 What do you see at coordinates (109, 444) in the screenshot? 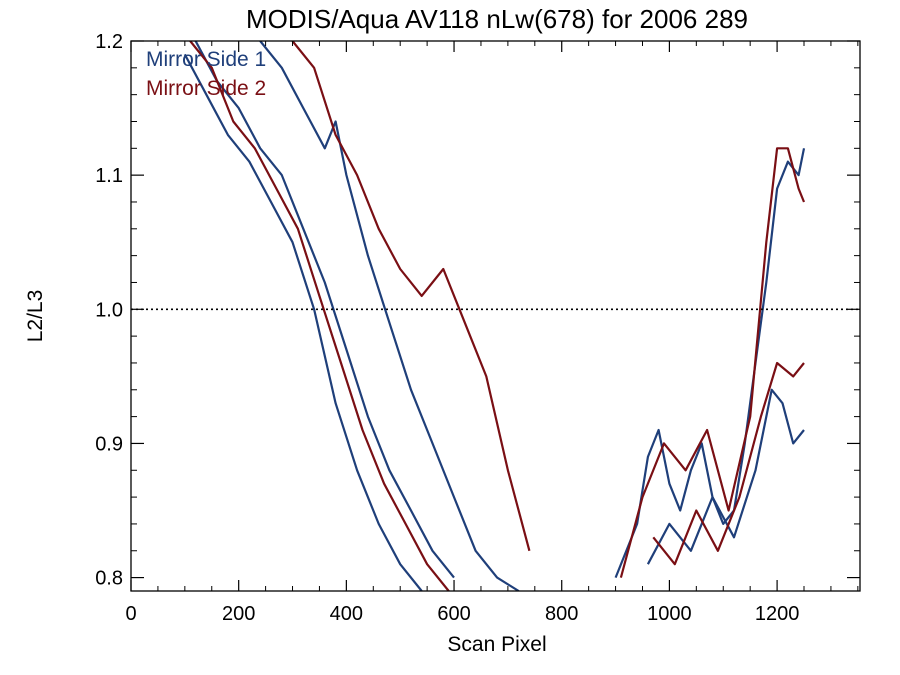
I see `y-tick-label: 0.9` at bounding box center [109, 444].